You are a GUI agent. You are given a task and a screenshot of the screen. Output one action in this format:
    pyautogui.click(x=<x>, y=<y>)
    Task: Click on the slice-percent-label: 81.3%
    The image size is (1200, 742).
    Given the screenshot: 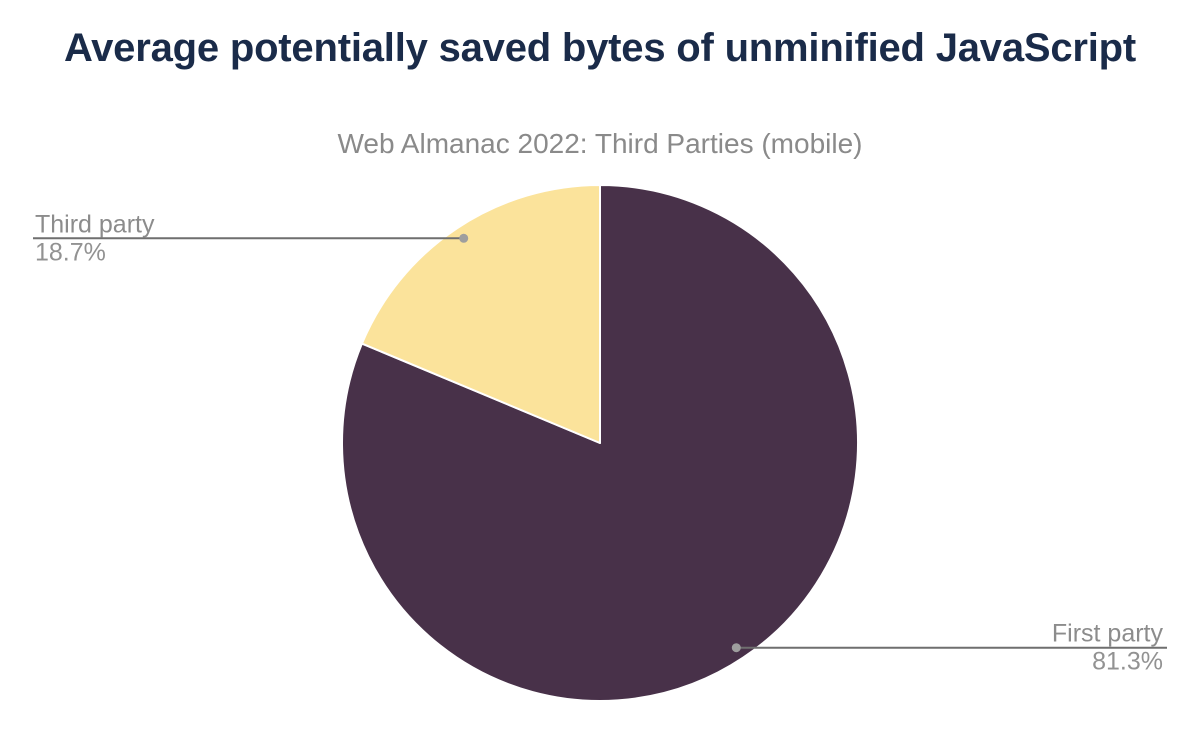 What is the action you would take?
    pyautogui.click(x=1127, y=662)
    